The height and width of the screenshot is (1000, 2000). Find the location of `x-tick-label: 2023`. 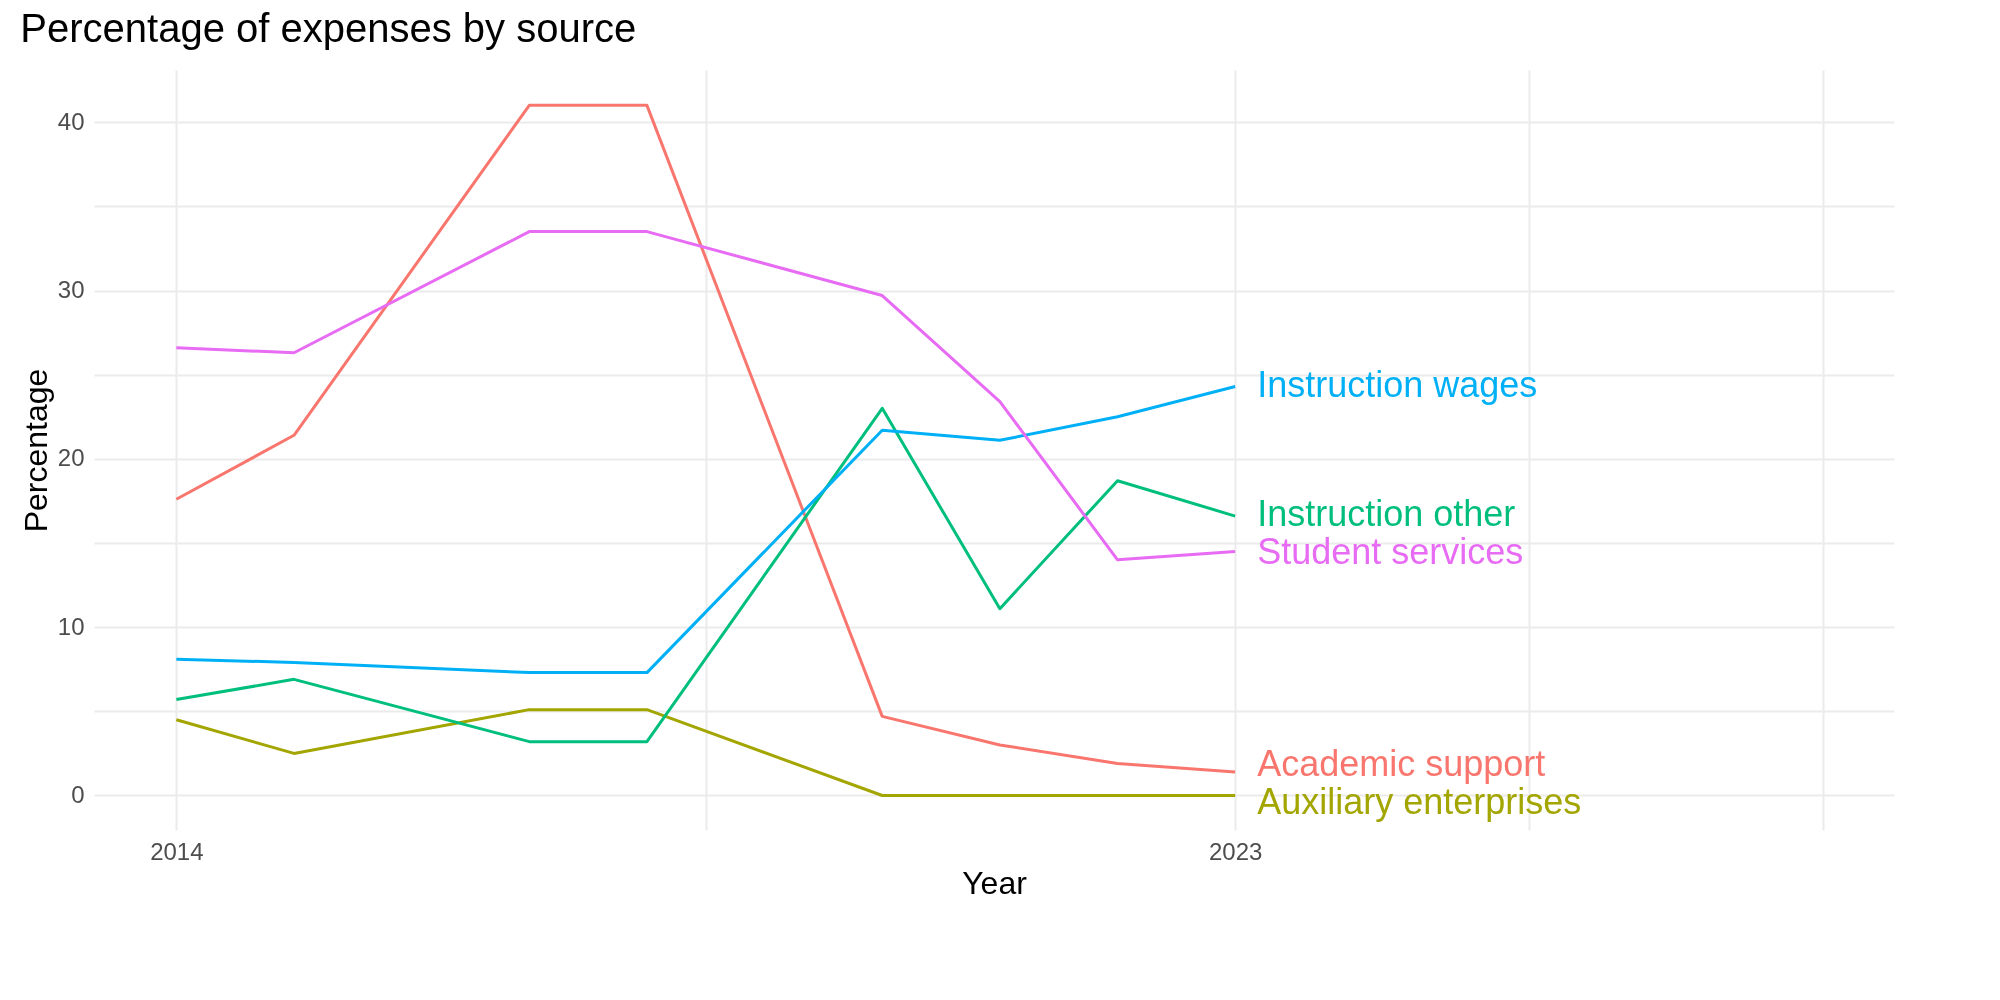

x-tick-label: 2023 is located at coordinates (1235, 851).